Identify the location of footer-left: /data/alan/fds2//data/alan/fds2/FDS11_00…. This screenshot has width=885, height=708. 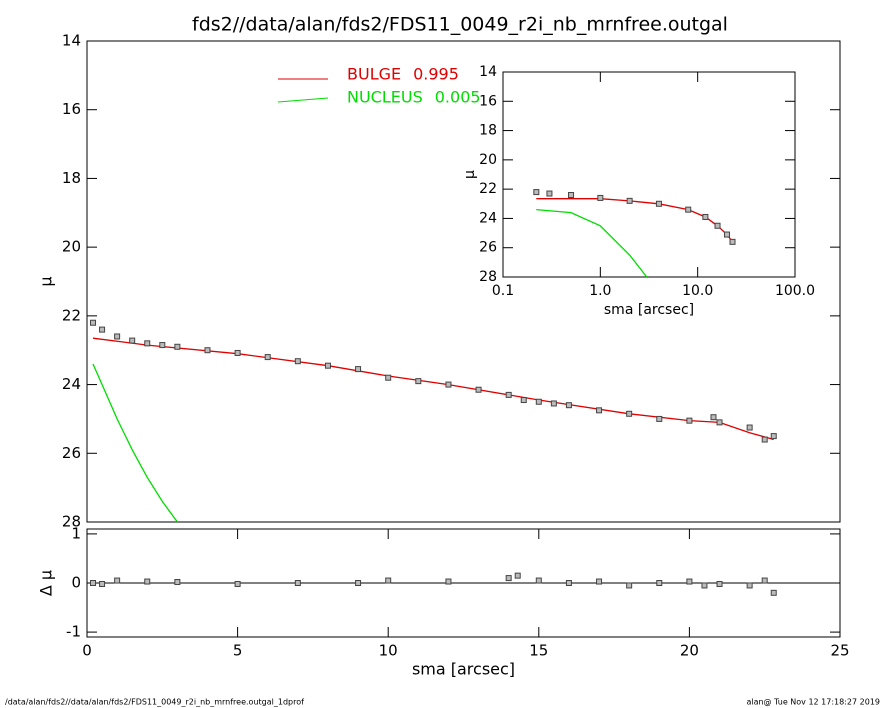
(154, 702).